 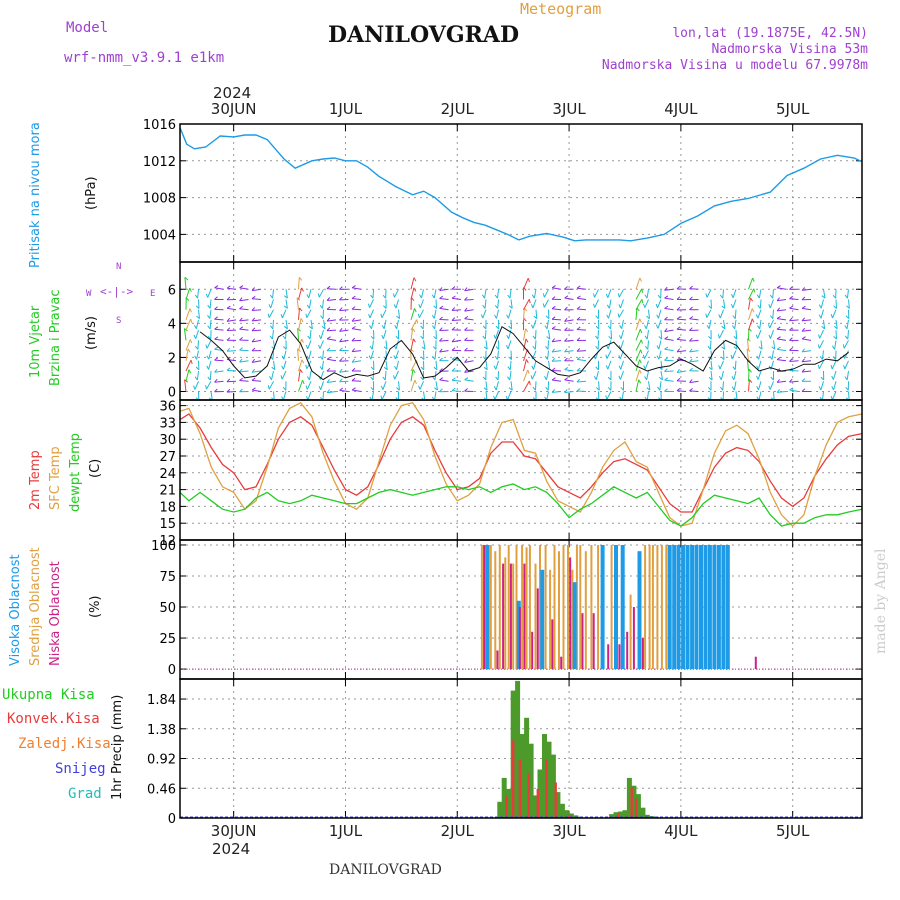 I want to click on precip-total-bar, so click(x=638, y=806).